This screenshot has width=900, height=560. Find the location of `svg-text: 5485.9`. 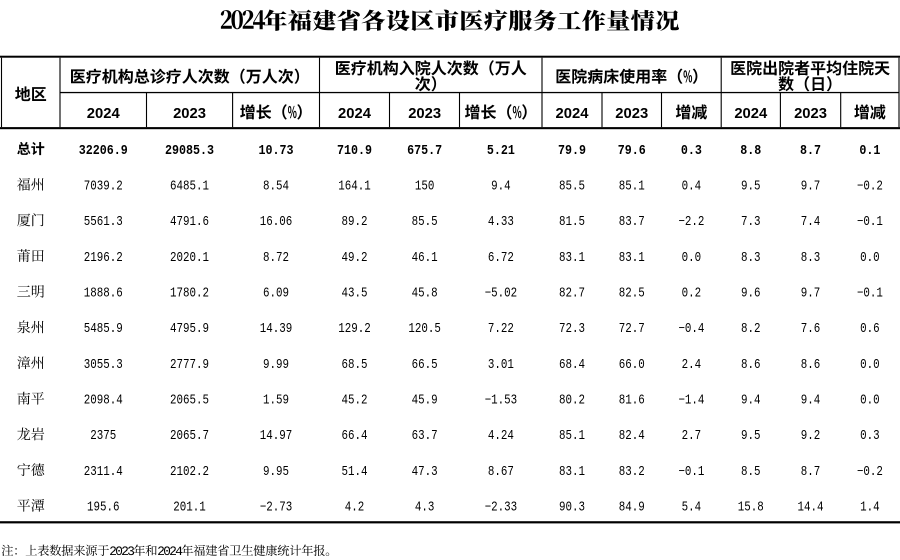

svg-text: 5485.9 is located at coordinates (103, 329).